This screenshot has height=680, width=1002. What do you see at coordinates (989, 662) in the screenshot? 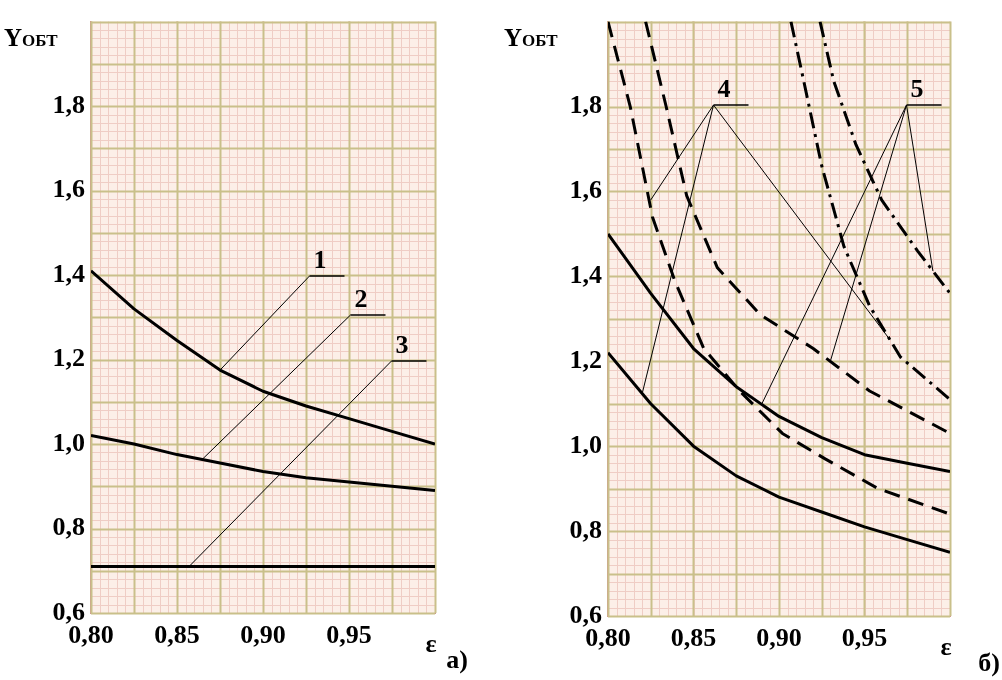
I see `text: б)` at bounding box center [989, 662].